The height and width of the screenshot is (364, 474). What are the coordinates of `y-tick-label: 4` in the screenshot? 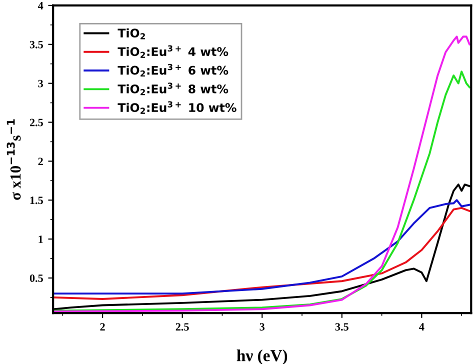 It's located at (41, 6).